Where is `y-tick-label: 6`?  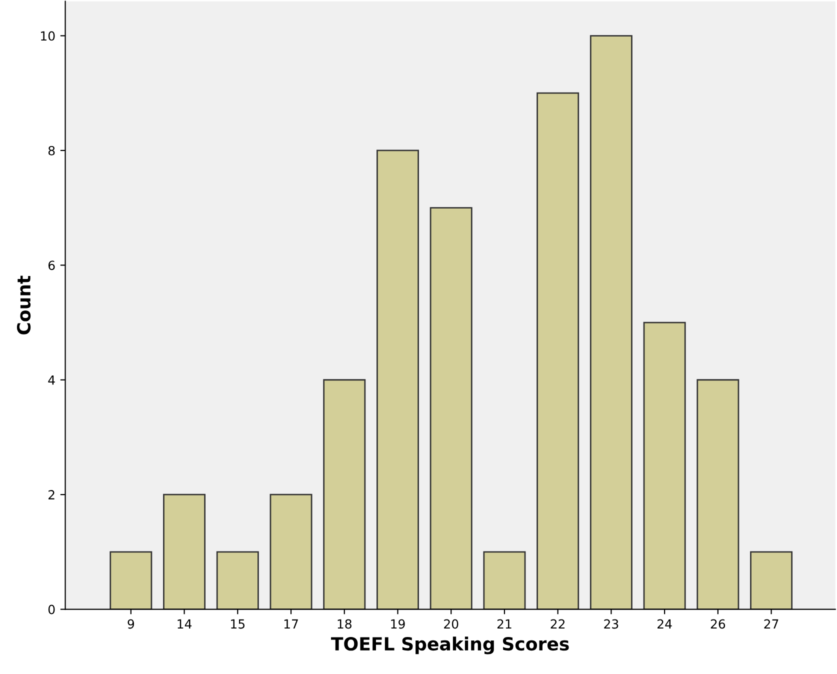 y-tick-label: 6 is located at coordinates (51, 265).